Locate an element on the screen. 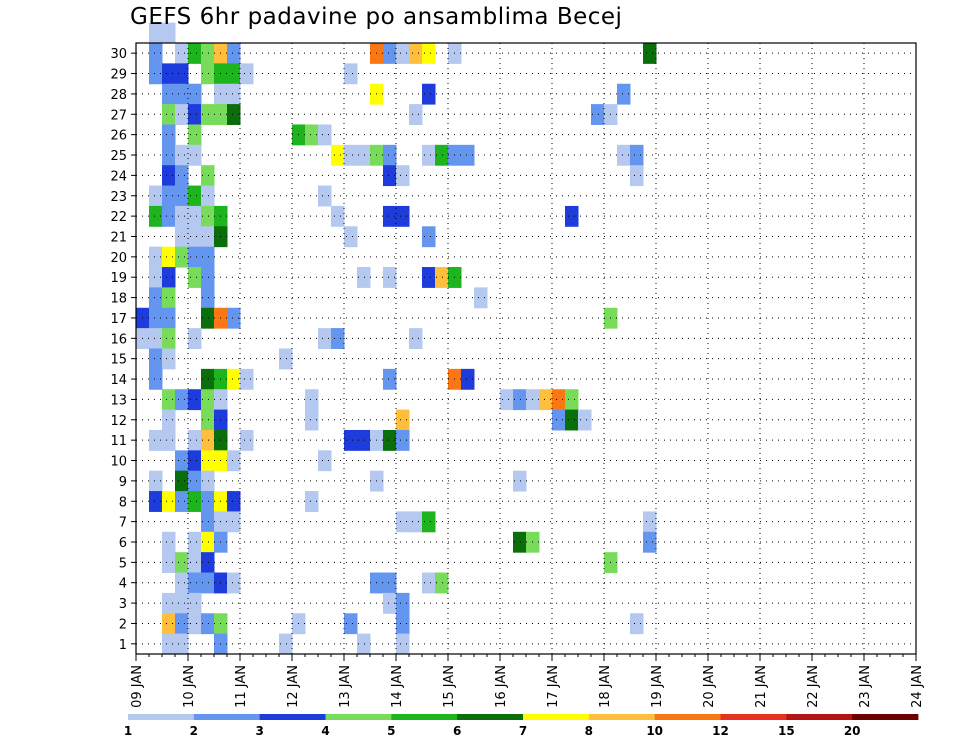 The width and height of the screenshot is (960, 746). y-tick-label: 30 is located at coordinates (118, 54).